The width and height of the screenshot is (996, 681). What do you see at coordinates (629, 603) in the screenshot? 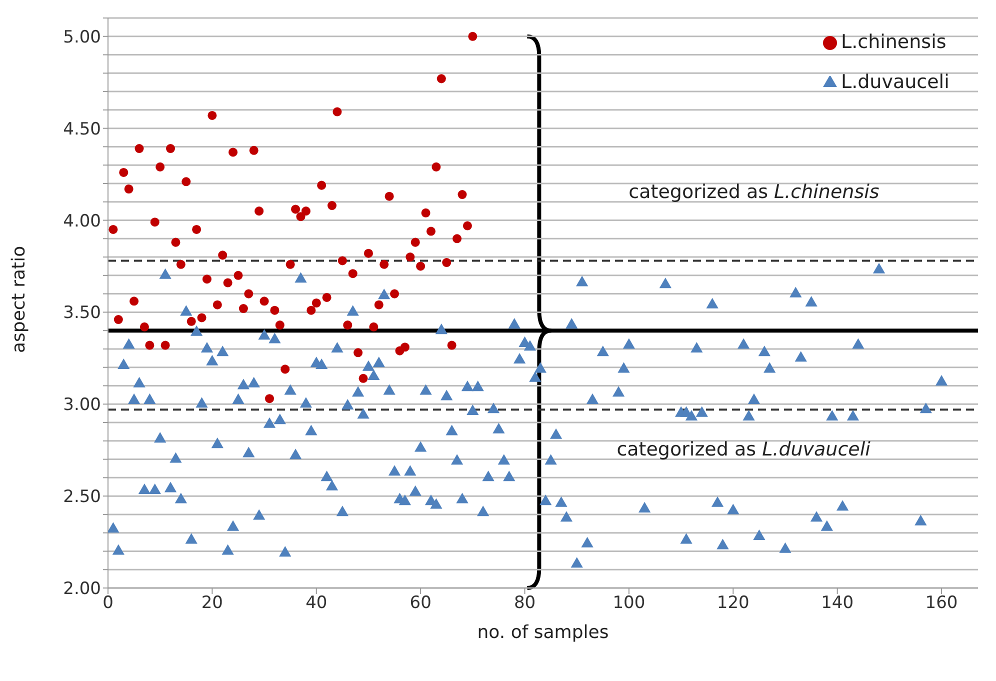
I see `x-tick-label: 100` at bounding box center [629, 603].